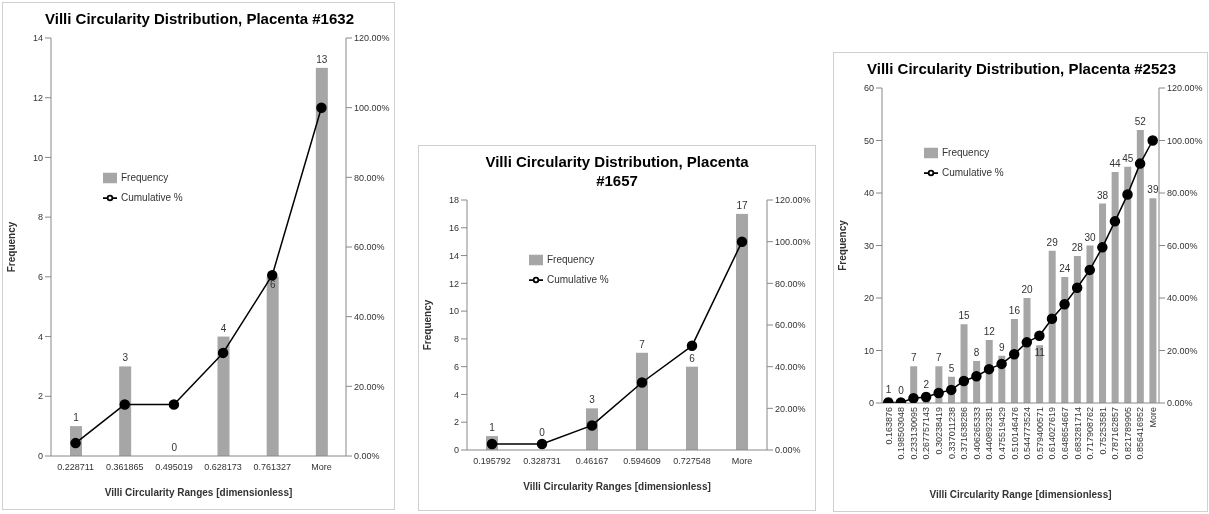  Describe the element at coordinates (1002, 433) in the screenshot. I see `x-tick-label: 0.475519429` at that location.